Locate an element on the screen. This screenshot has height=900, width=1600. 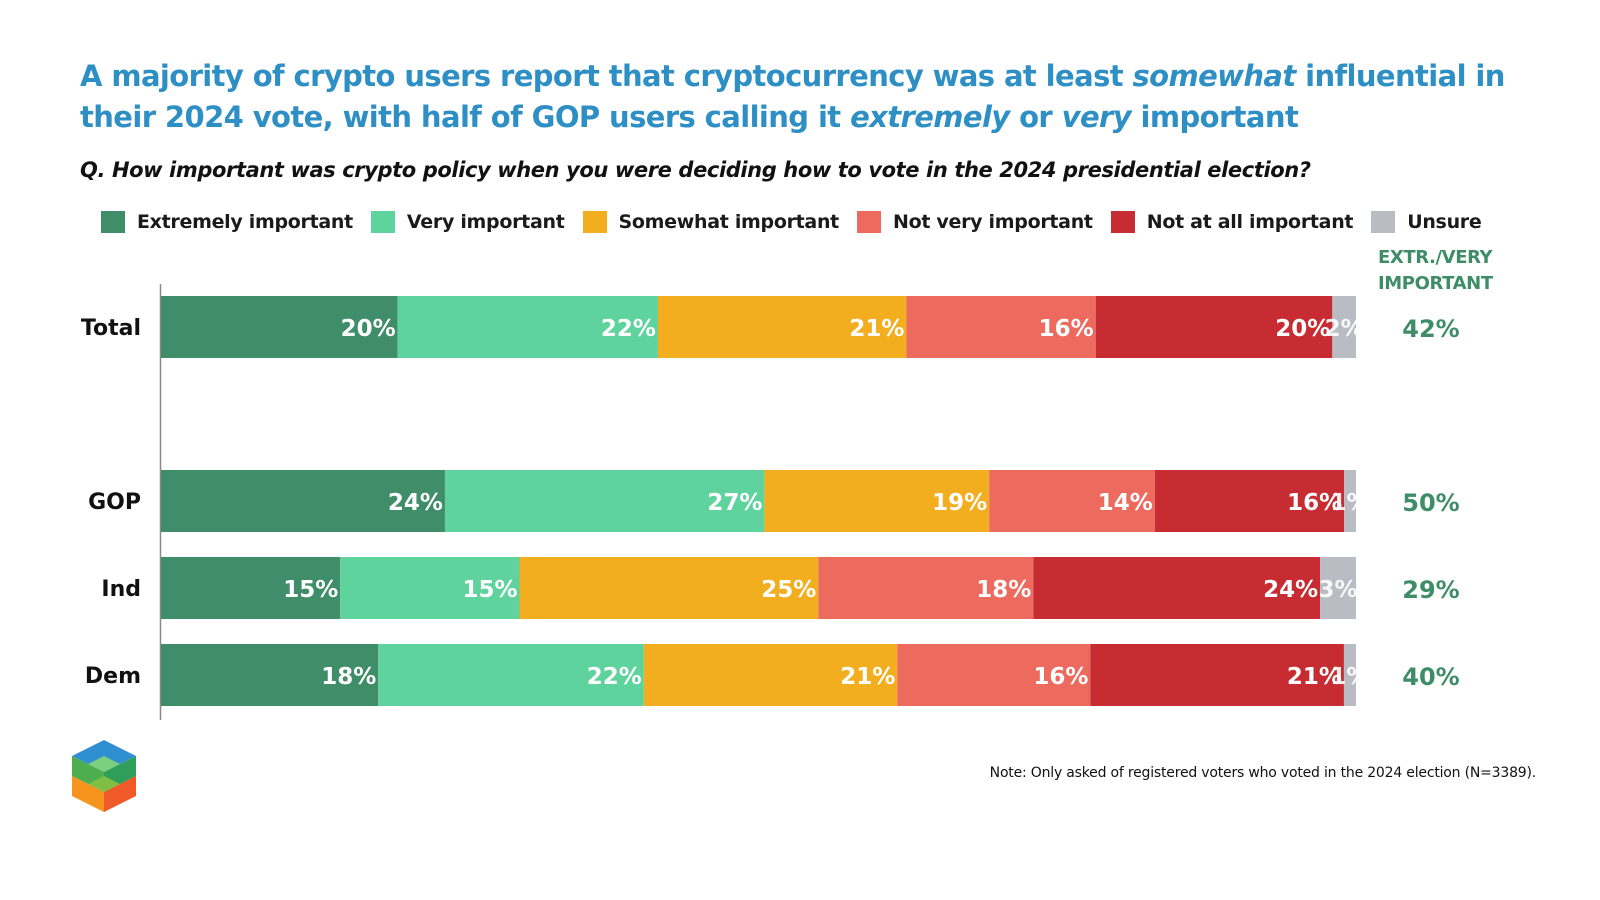
data-label-dem-5: 1% is located at coordinates (1349, 677).